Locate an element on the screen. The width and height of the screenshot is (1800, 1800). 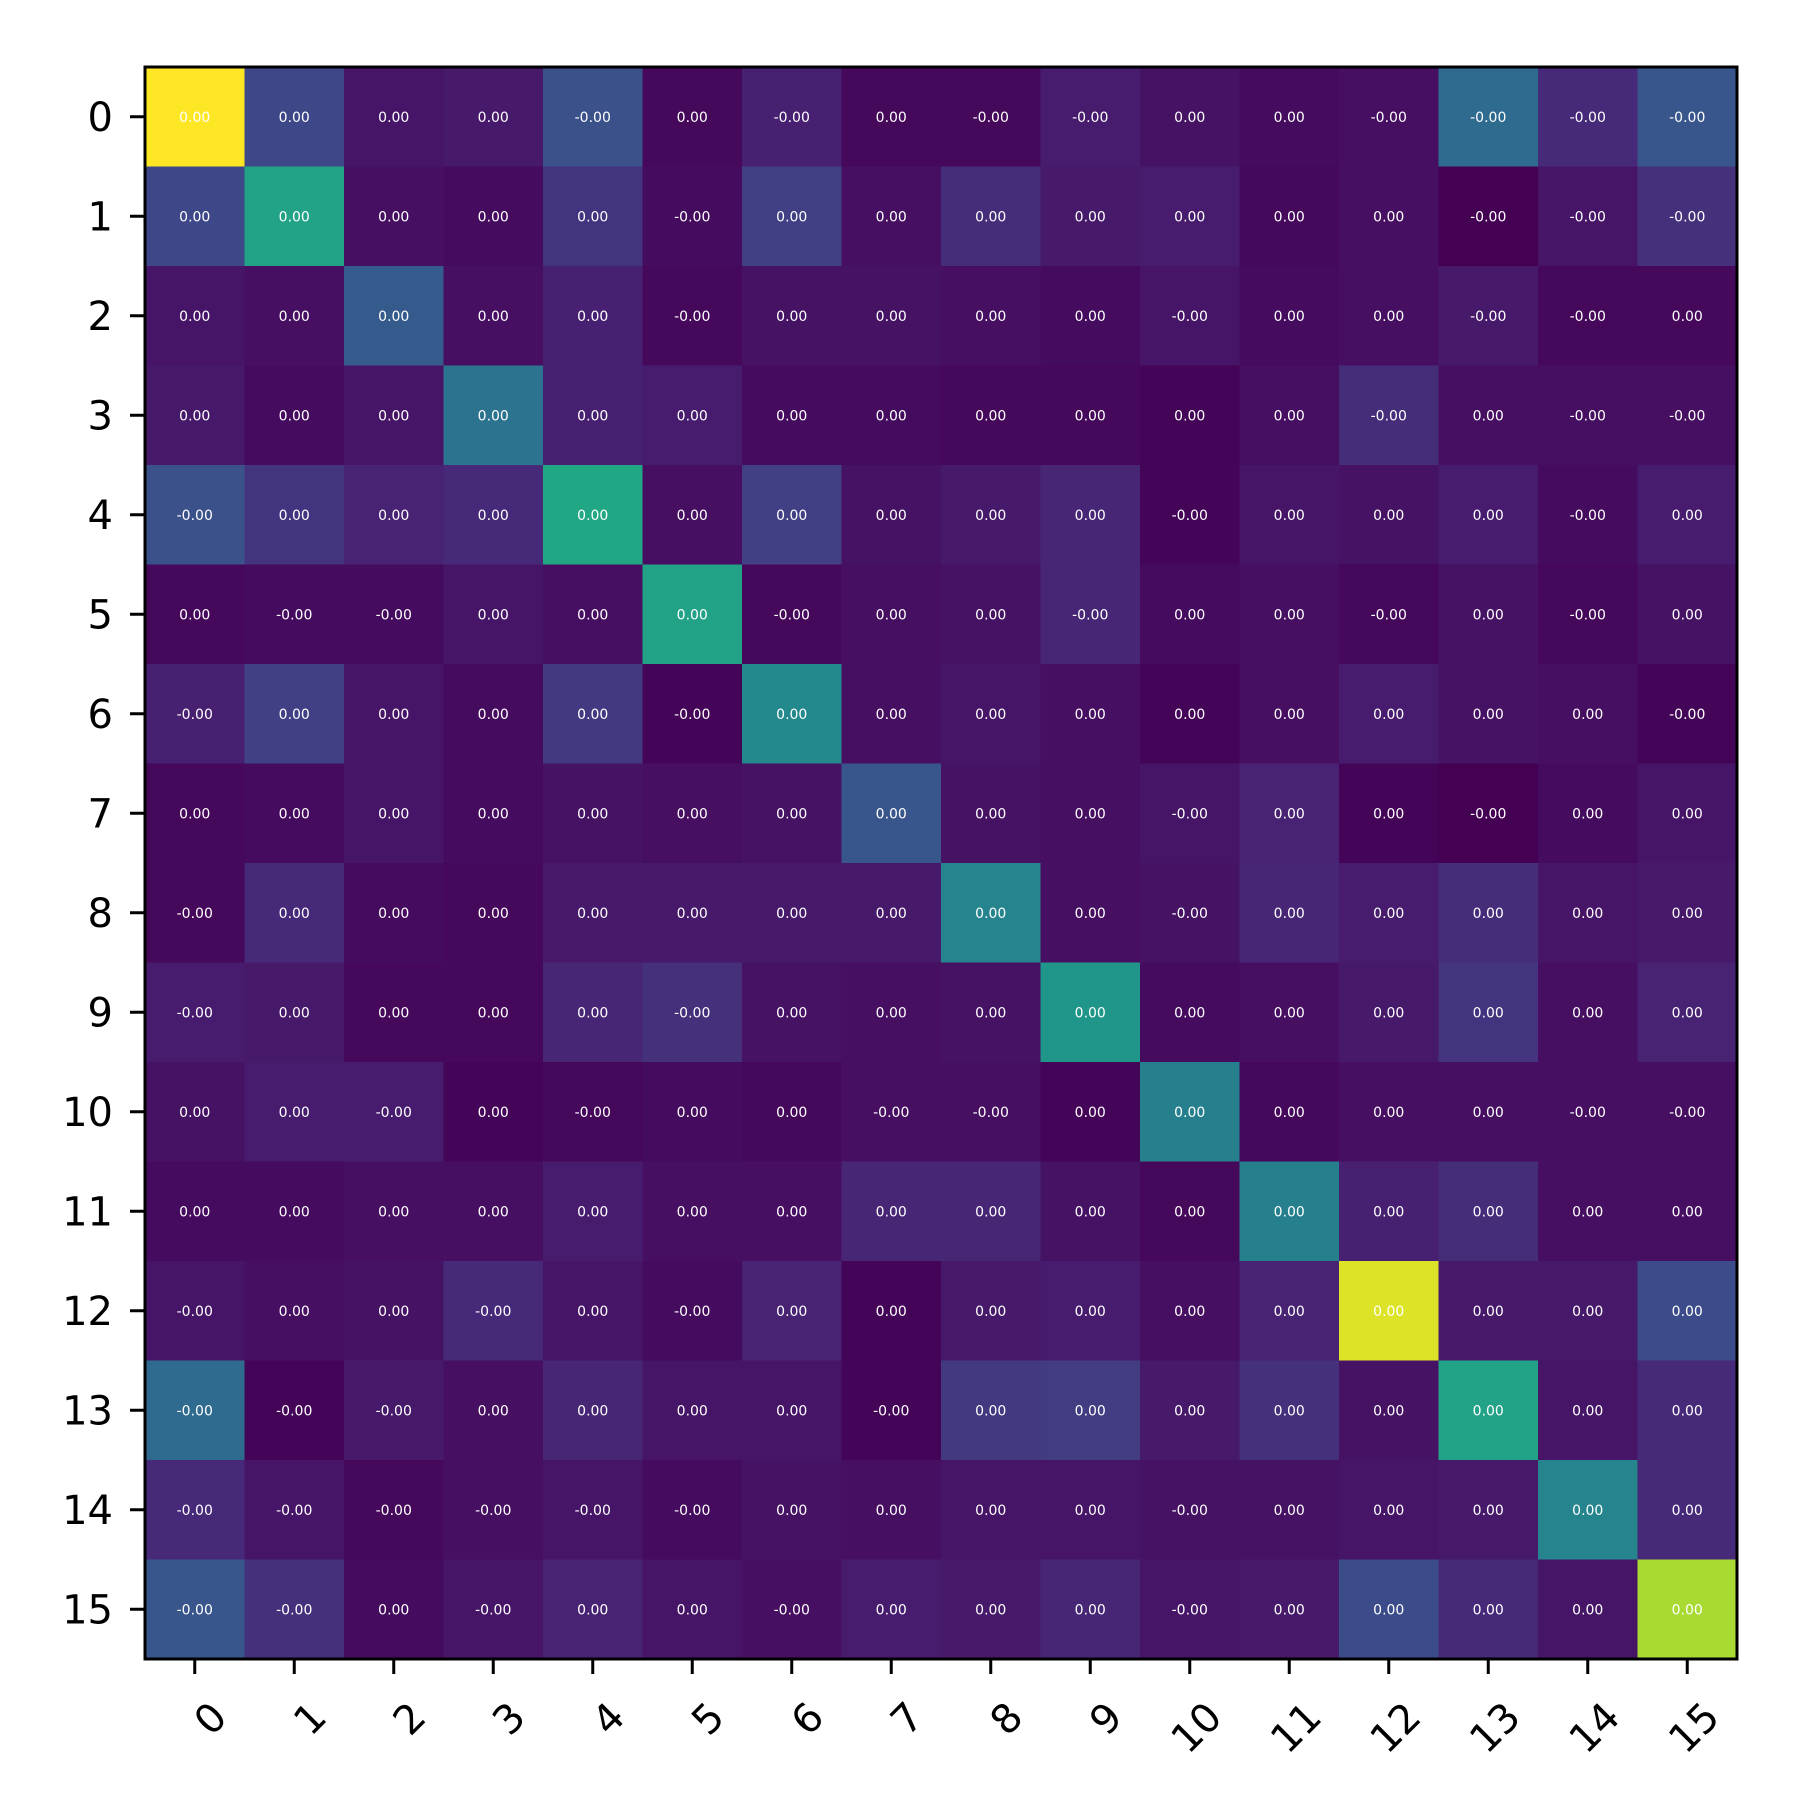
cell-value-label-r14-c0: -0.00 is located at coordinates (195, 1511).